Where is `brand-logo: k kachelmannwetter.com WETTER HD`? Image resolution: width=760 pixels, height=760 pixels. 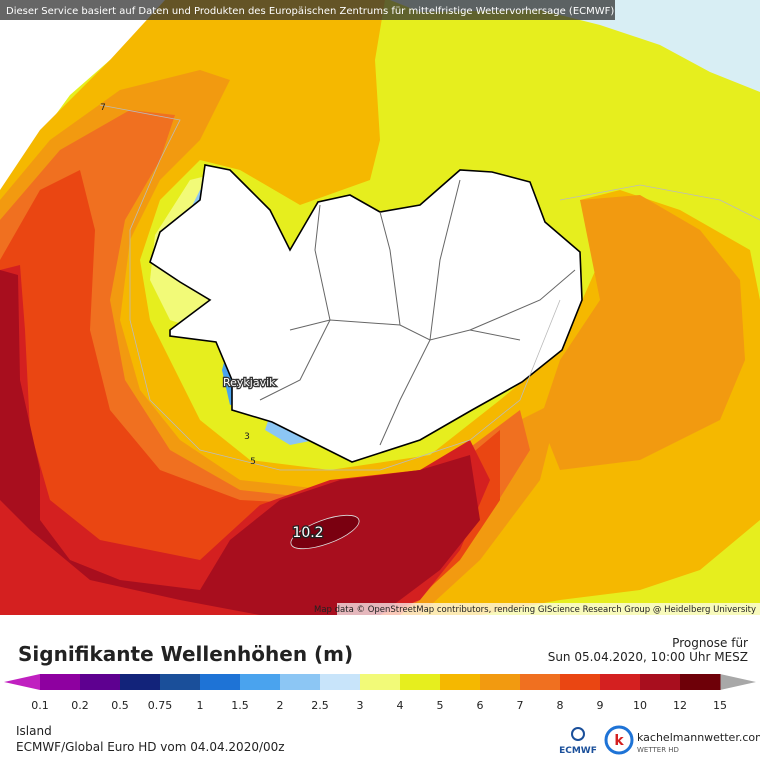
brand-logo: k kachelmannwetter.com WETTER HD is located at coordinates (682, 740).